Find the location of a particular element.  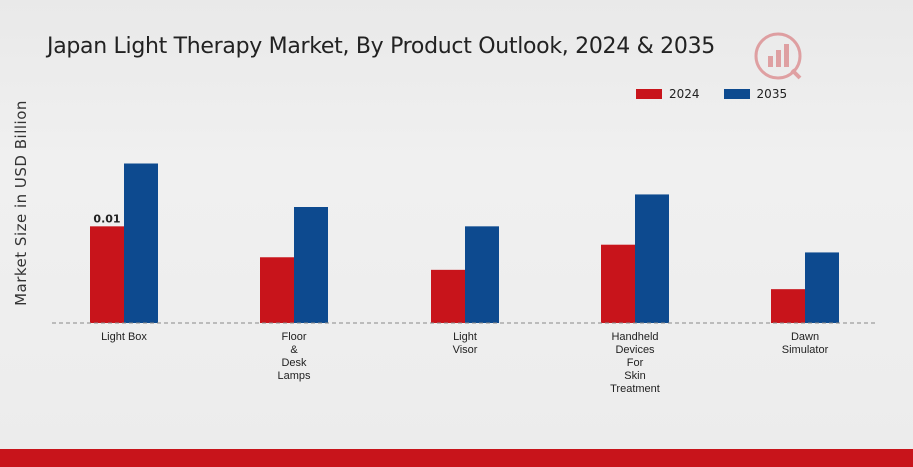

x-tick-label-2: Light Visor is located at coordinates (465, 343).